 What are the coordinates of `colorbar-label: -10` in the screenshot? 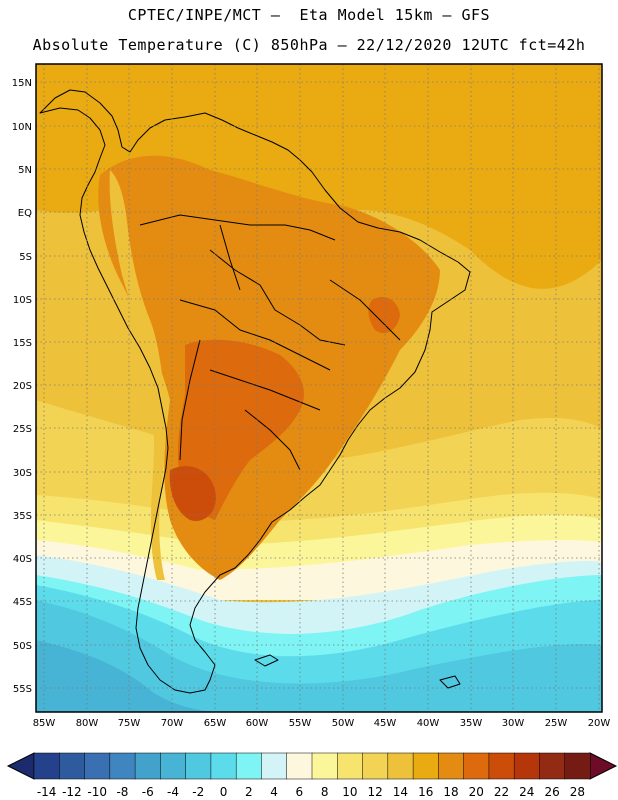 It's located at (97, 792).